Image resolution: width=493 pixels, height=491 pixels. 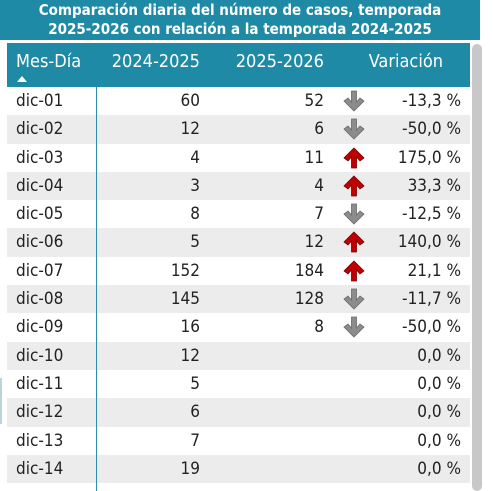 What do you see at coordinates (279, 61) in the screenshot?
I see `column-header-2025-2026: 2025-2026` at bounding box center [279, 61].